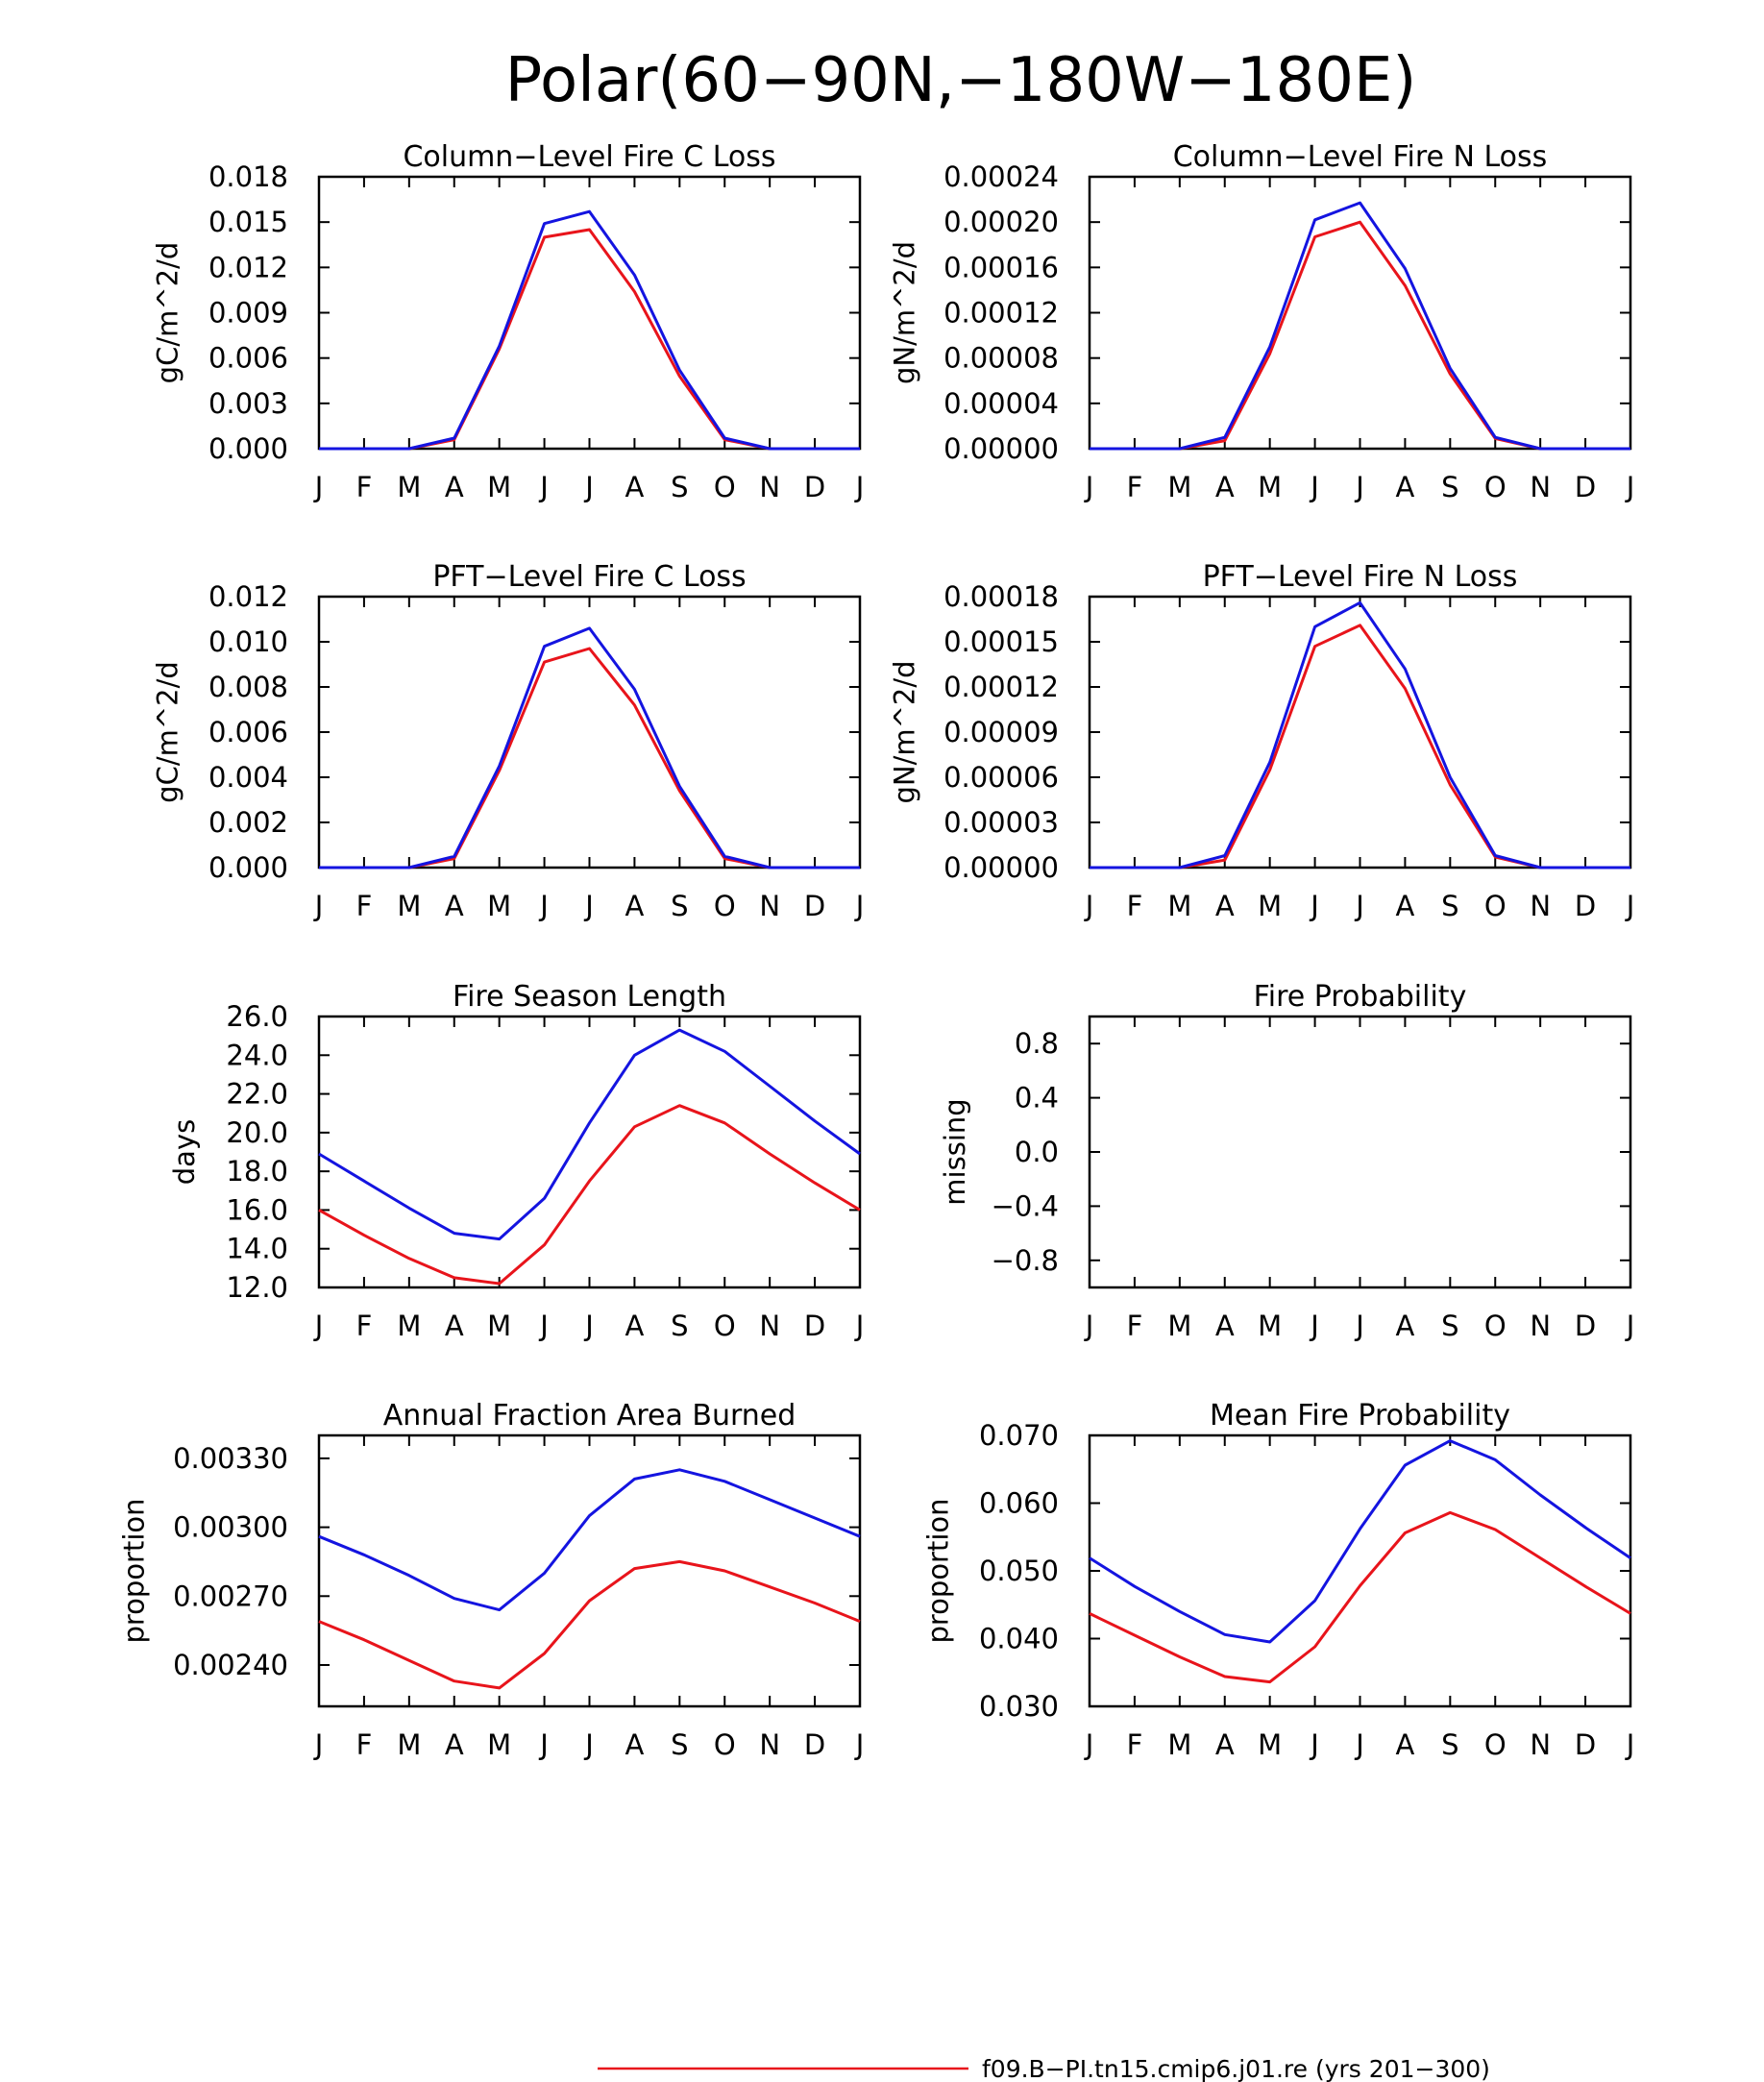 The image size is (1764, 2082). What do you see at coordinates (1037, 1043) in the screenshot?
I see `y-tick-label: 0.8` at bounding box center [1037, 1043].